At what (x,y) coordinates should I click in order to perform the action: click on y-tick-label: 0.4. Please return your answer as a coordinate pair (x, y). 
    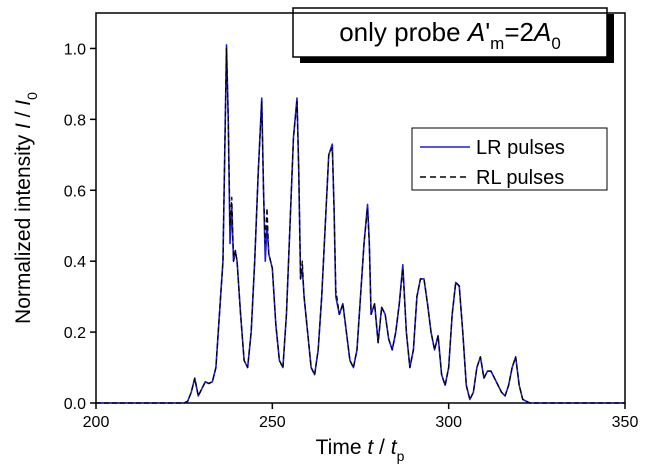
    Looking at the image, I should click on (75, 262).